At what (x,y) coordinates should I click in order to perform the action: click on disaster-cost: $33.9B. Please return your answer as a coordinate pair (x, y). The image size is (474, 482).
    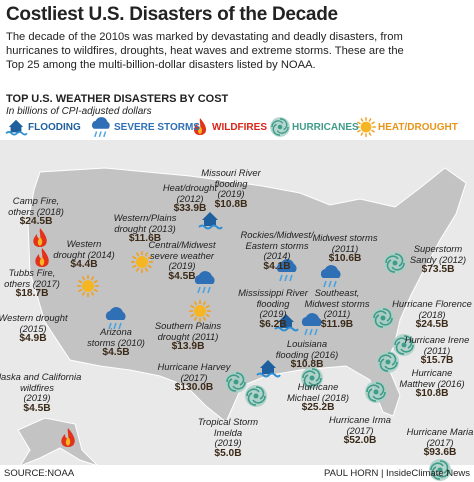
    Looking at the image, I should click on (190, 208).